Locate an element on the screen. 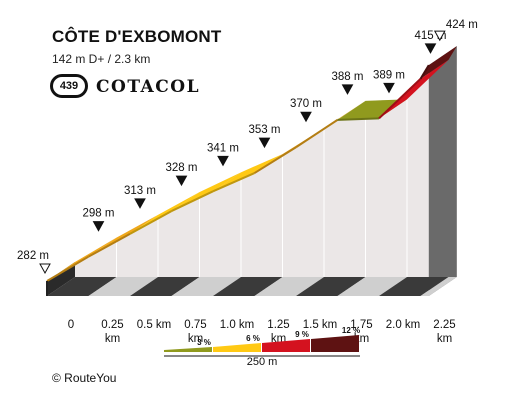 The height and width of the screenshot is (400, 532). x-tick-label: 0.25 is located at coordinates (112, 325).